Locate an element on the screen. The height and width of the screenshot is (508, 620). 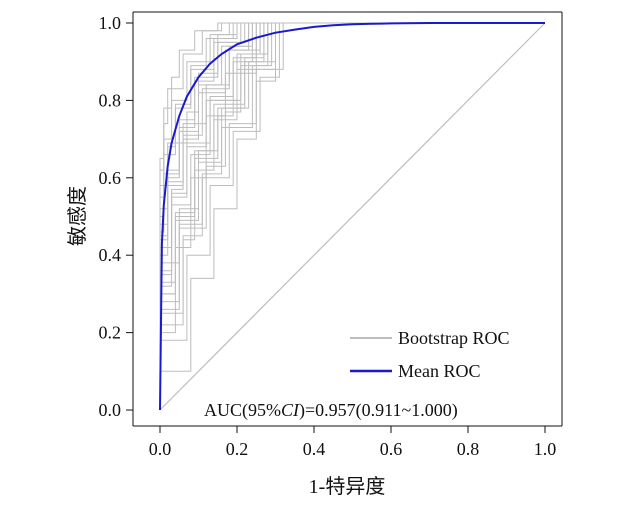
auc-annotation: AUC(95%CI)=0.957(0.911~1.000) is located at coordinates (331, 410).